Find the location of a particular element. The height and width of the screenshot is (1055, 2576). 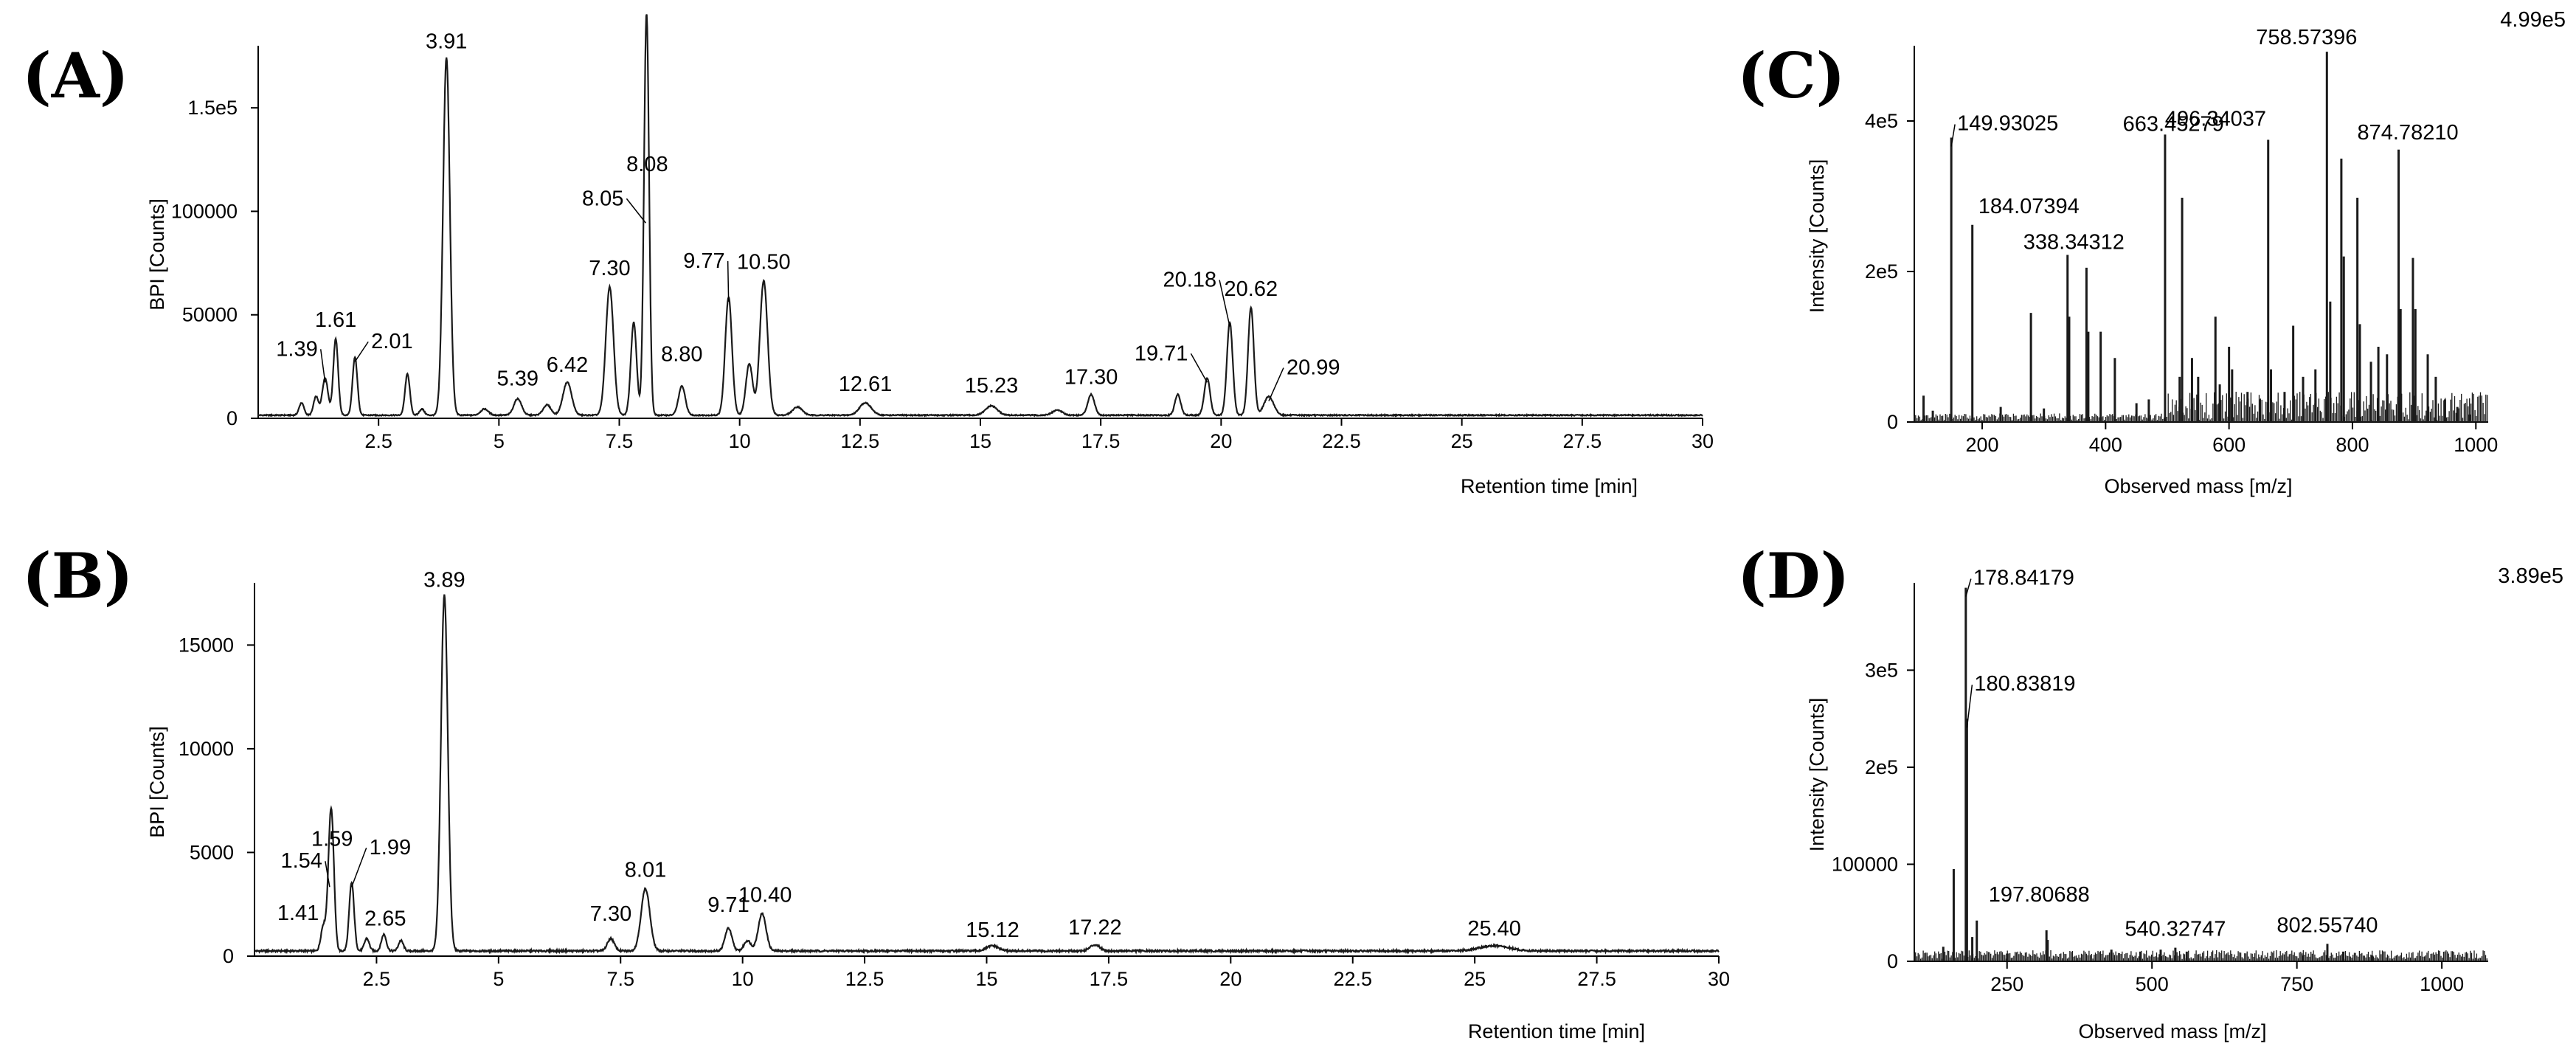

panel-d-x-axis-title: Observed mass [m/z] is located at coordinates (2172, 1031).